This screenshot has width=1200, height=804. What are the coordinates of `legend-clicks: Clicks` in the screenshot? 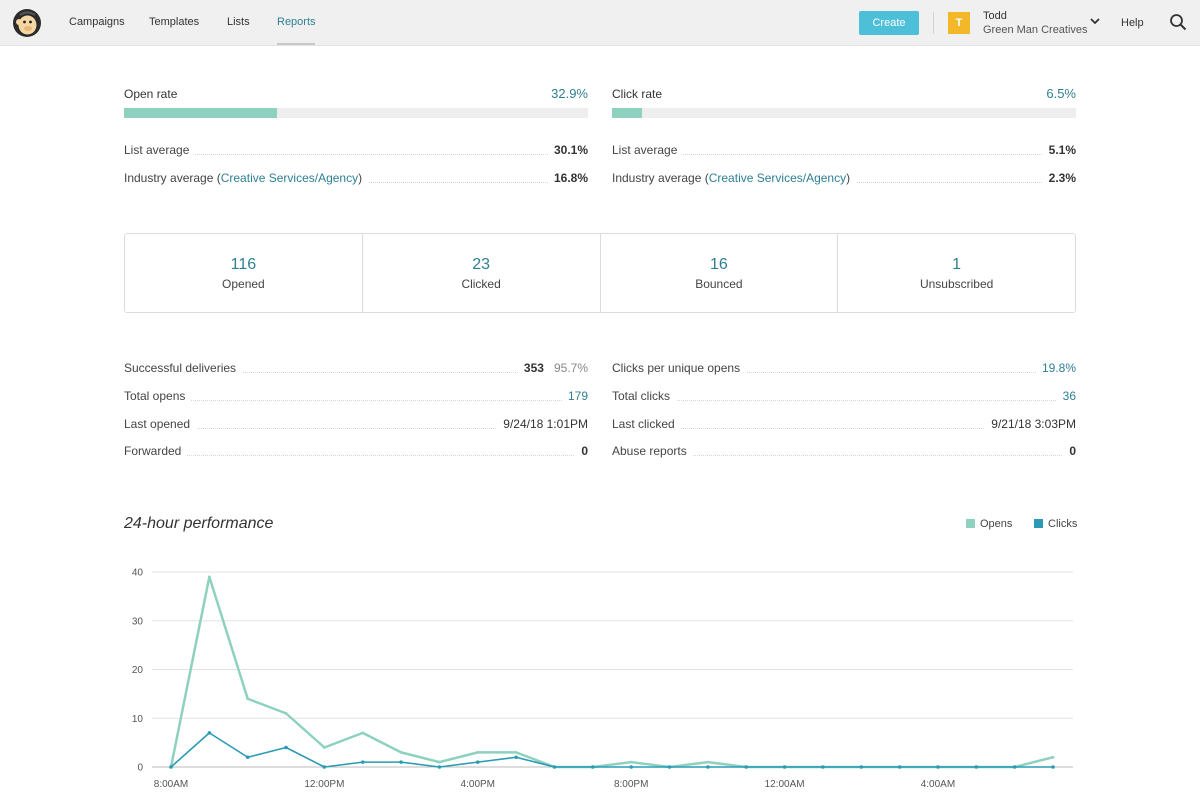 It's located at (1055, 524).